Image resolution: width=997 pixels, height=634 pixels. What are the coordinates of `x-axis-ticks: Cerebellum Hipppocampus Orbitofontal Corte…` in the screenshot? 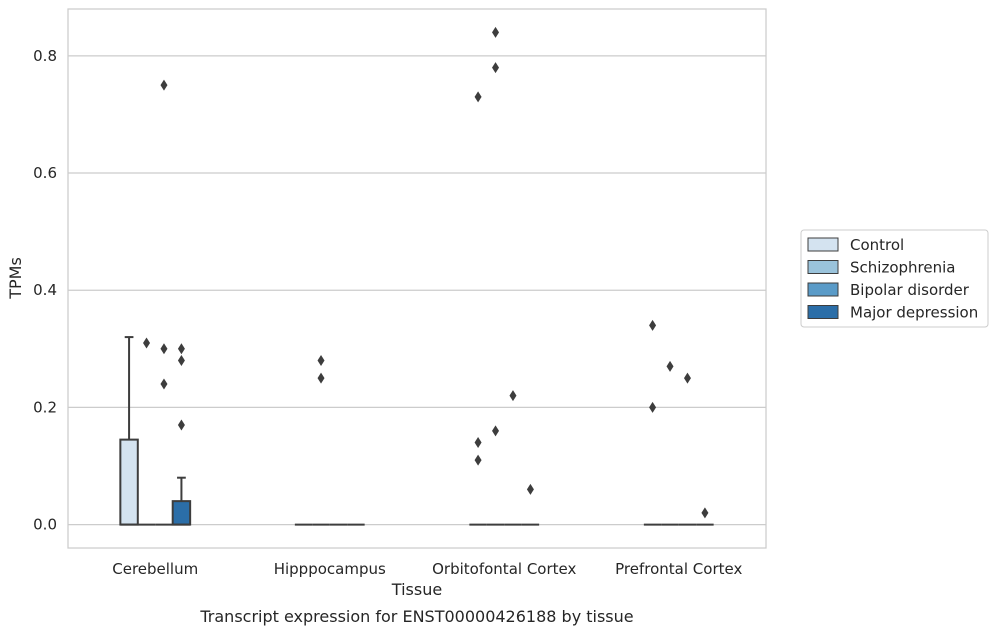 It's located at (427, 569).